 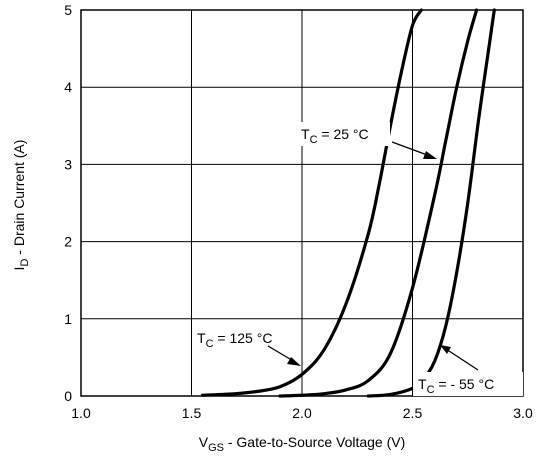 I want to click on y-tick-labels: 0 1 2 3 4 5, so click(x=68, y=203).